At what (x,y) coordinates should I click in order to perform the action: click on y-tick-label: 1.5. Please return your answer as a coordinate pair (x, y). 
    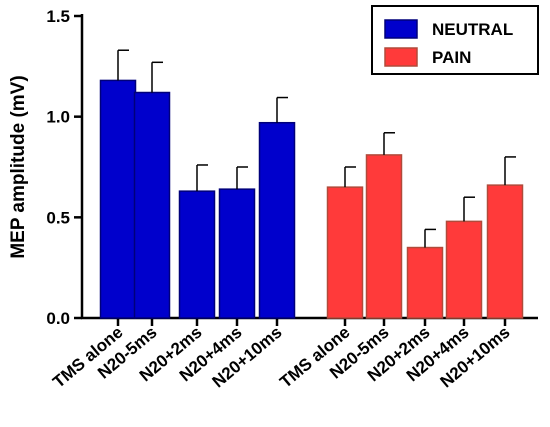
    Looking at the image, I should click on (58, 16).